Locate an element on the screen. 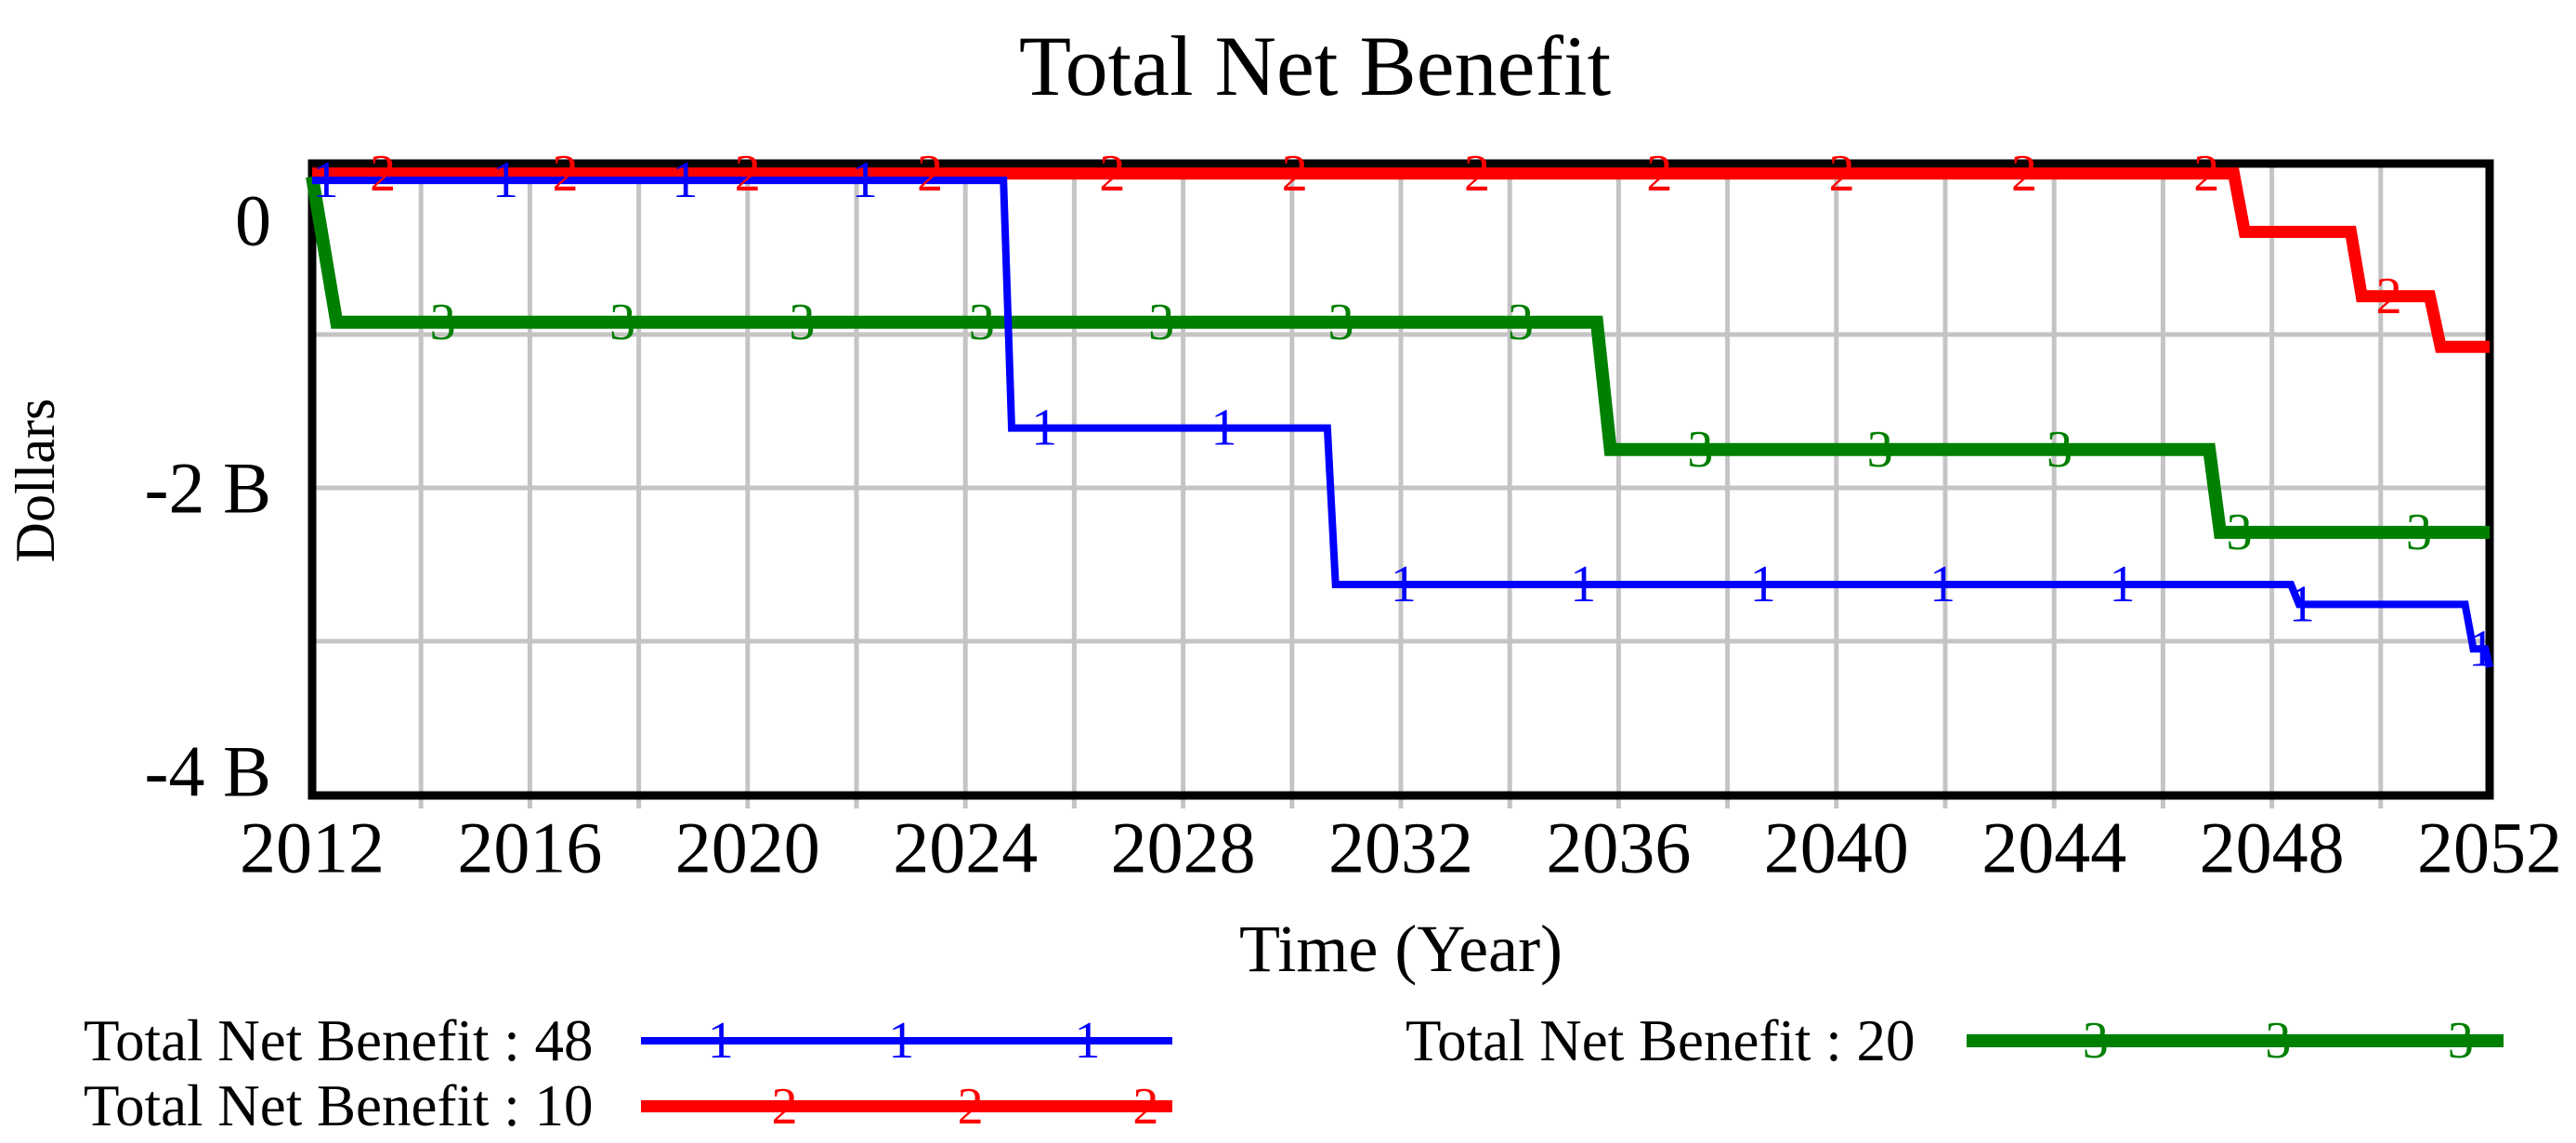 The height and width of the screenshot is (1143, 2576). legend-line-series-1: 1 1 1 is located at coordinates (907, 1041).